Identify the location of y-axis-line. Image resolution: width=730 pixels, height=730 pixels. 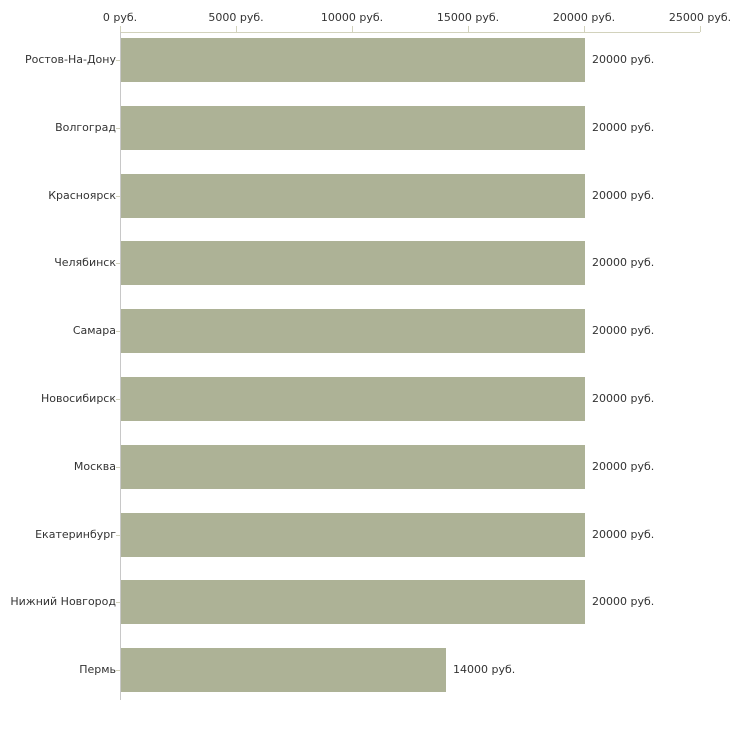
(120, 366).